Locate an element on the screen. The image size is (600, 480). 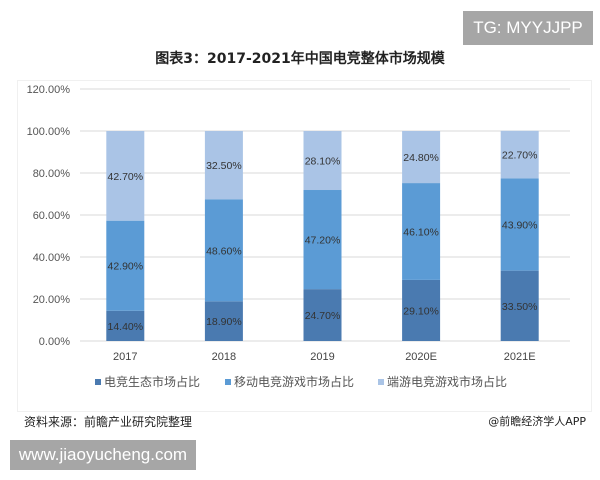
y-tick-label: 120.00% is located at coordinates (49, 90).